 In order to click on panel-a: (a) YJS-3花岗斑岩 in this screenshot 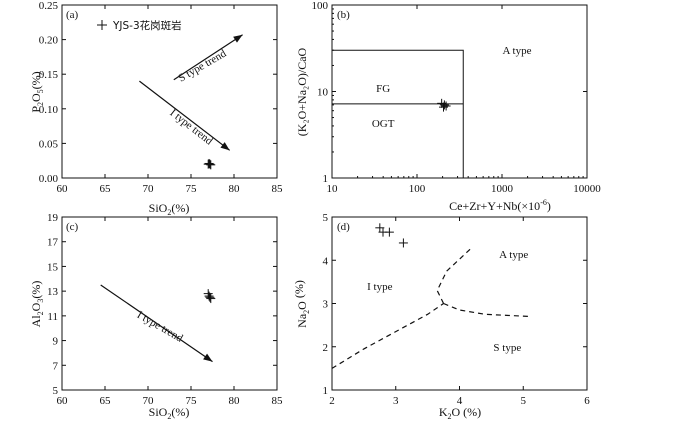, I will do `click(169, 91)`.